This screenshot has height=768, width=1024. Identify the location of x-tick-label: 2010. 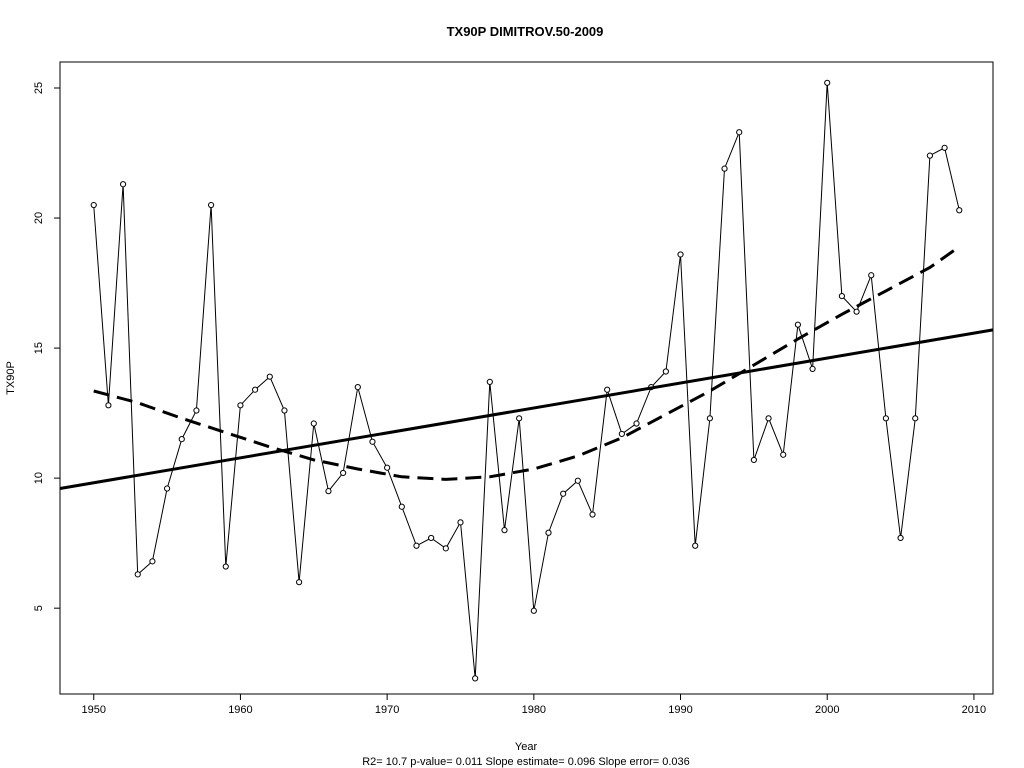
(974, 710).